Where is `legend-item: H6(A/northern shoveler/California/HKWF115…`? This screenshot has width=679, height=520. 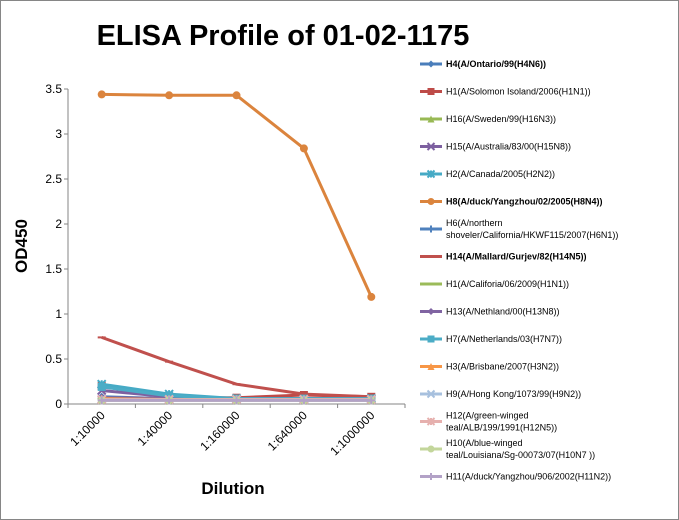 legend-item: H6(A/northern shoveler/California/HKWF115… is located at coordinates (519, 229).